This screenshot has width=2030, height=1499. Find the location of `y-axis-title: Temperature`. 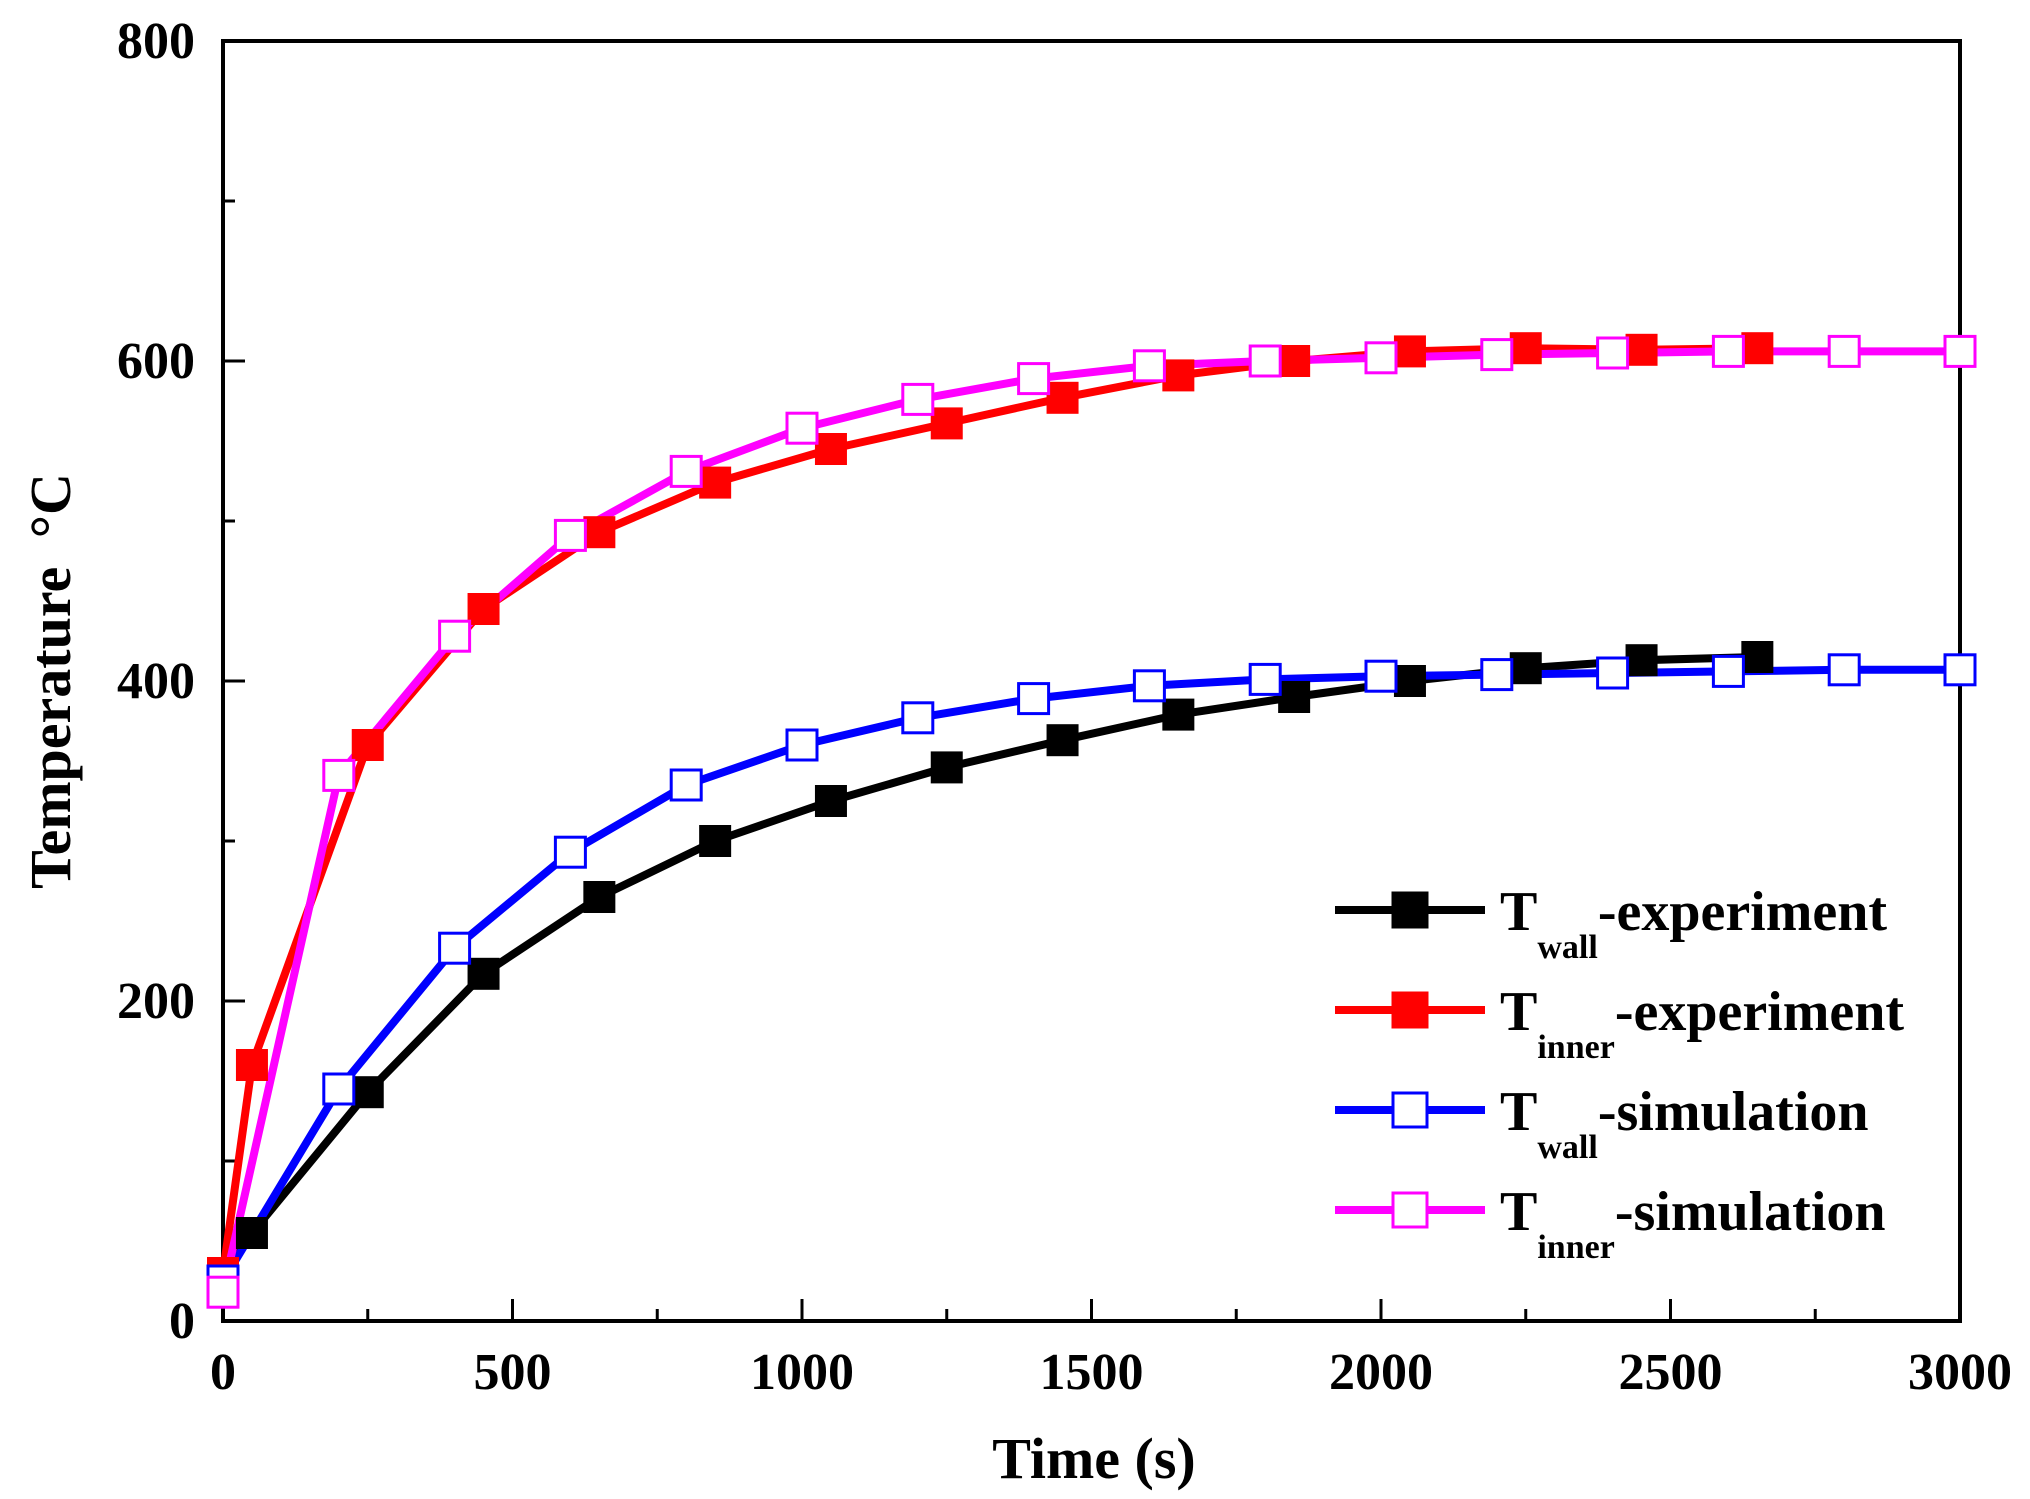

y-axis-title: Temperature is located at coordinates (50, 728).